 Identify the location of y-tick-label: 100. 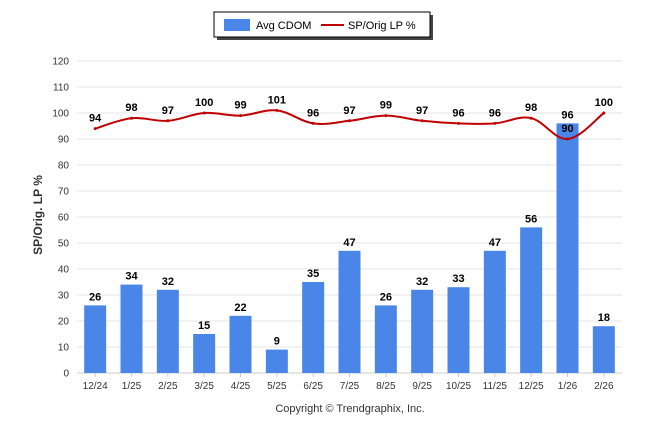
(60, 114).